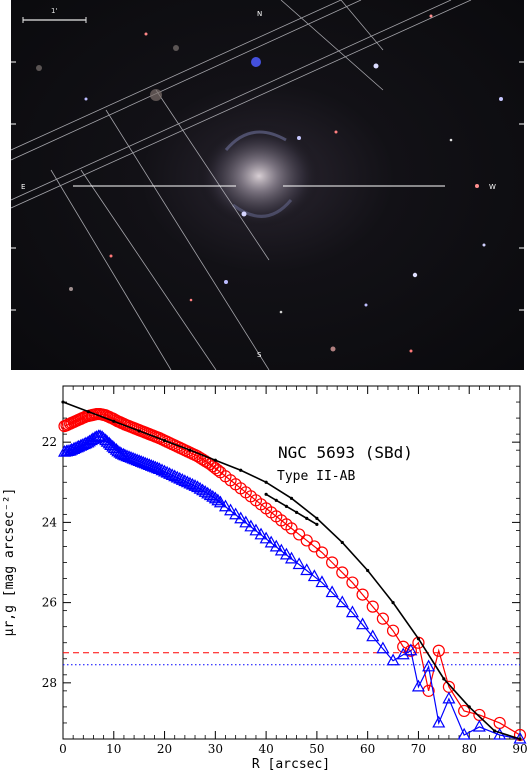  What do you see at coordinates (49, 442) in the screenshot?
I see `y-tick-label: 22` at bounding box center [49, 442].